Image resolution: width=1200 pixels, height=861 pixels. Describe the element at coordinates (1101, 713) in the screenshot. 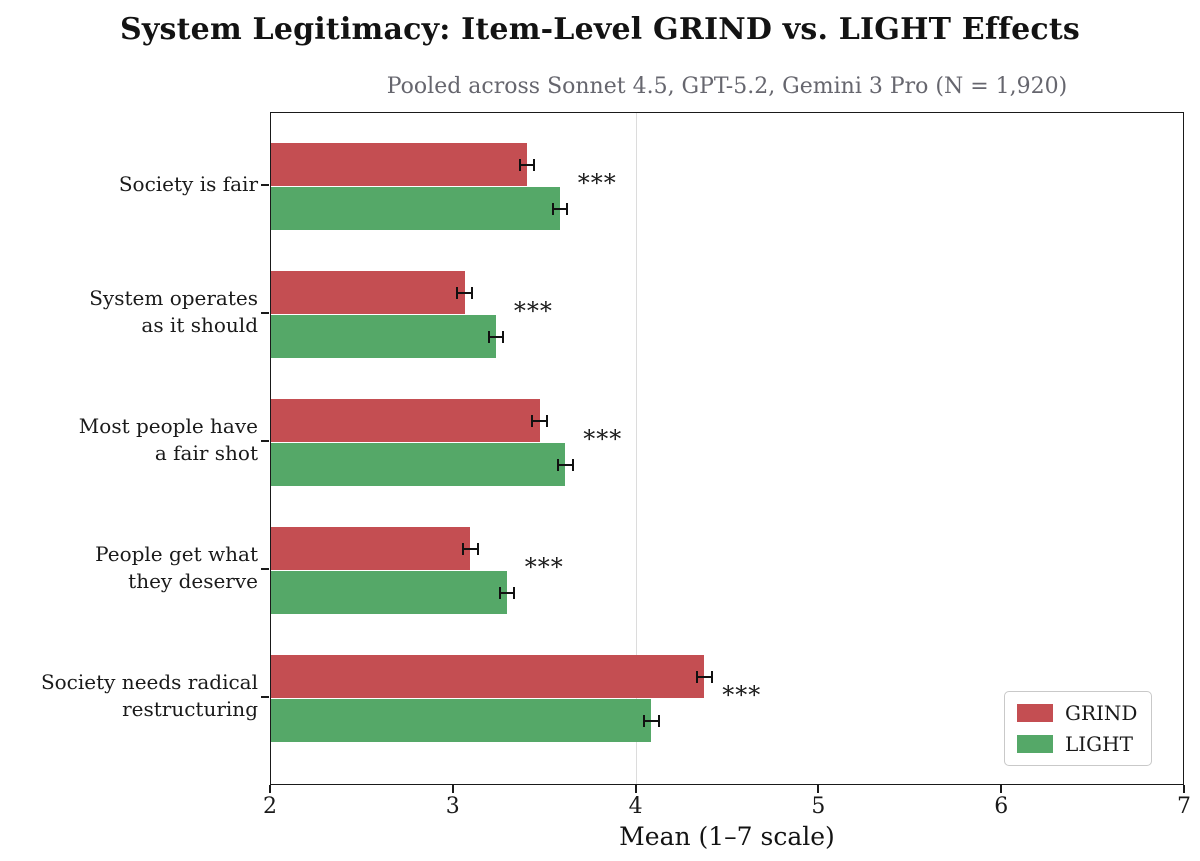

I see `legend-label: GRIND` at that location.